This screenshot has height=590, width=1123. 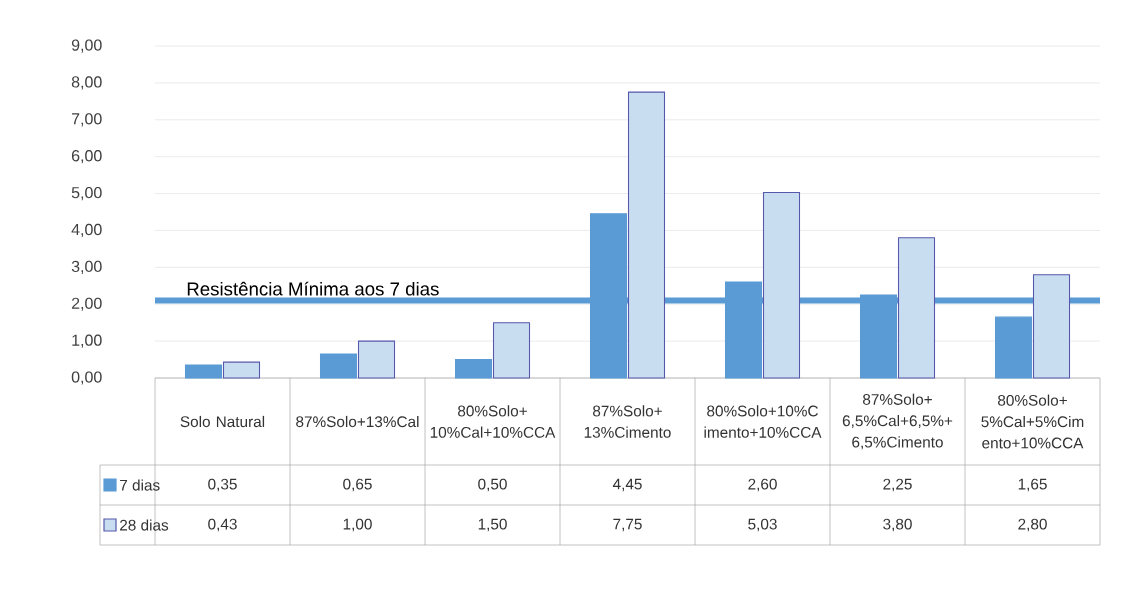 I want to click on y-tick-label: 1,00, so click(x=87, y=341).